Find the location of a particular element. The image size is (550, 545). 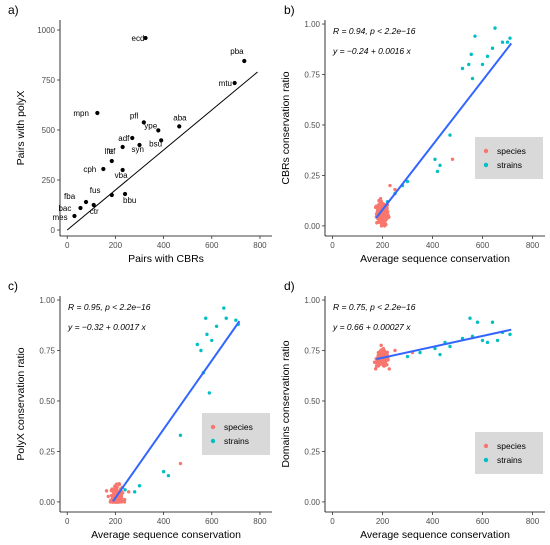

panel-label-a: a) is located at coordinates (13, 10).